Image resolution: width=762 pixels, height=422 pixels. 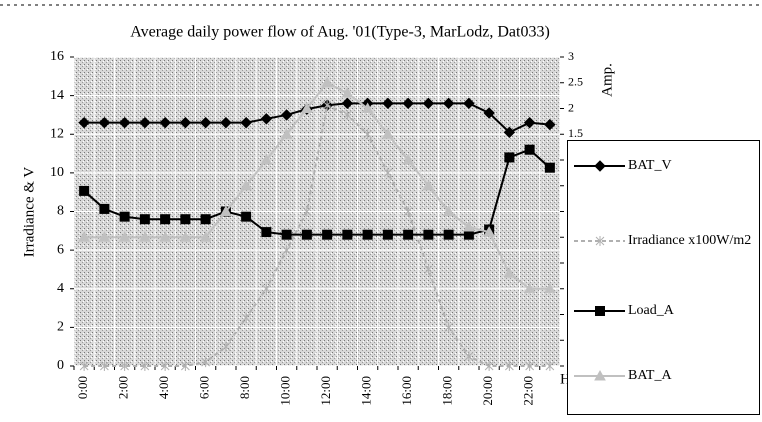 I want to click on x-tick-label: 4:00, so click(x=163, y=387).